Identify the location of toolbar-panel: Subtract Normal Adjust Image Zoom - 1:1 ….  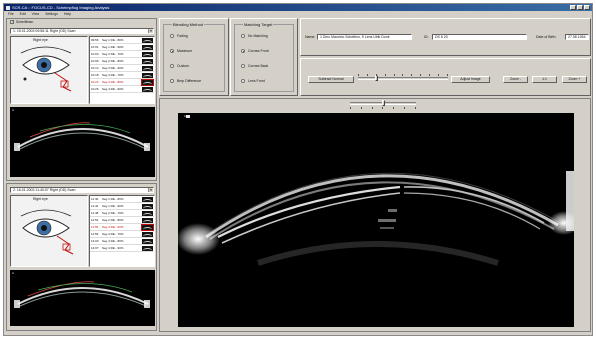
(445, 77).